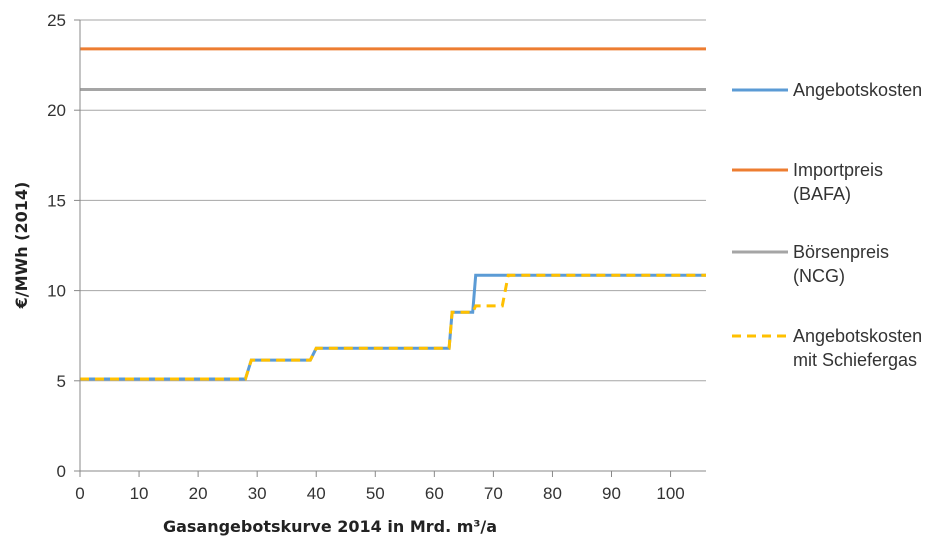 The width and height of the screenshot is (934, 542). I want to click on x-axis-ticks: 0 10 20 30 40 50 60 70 80 90 100, so click(380, 487).